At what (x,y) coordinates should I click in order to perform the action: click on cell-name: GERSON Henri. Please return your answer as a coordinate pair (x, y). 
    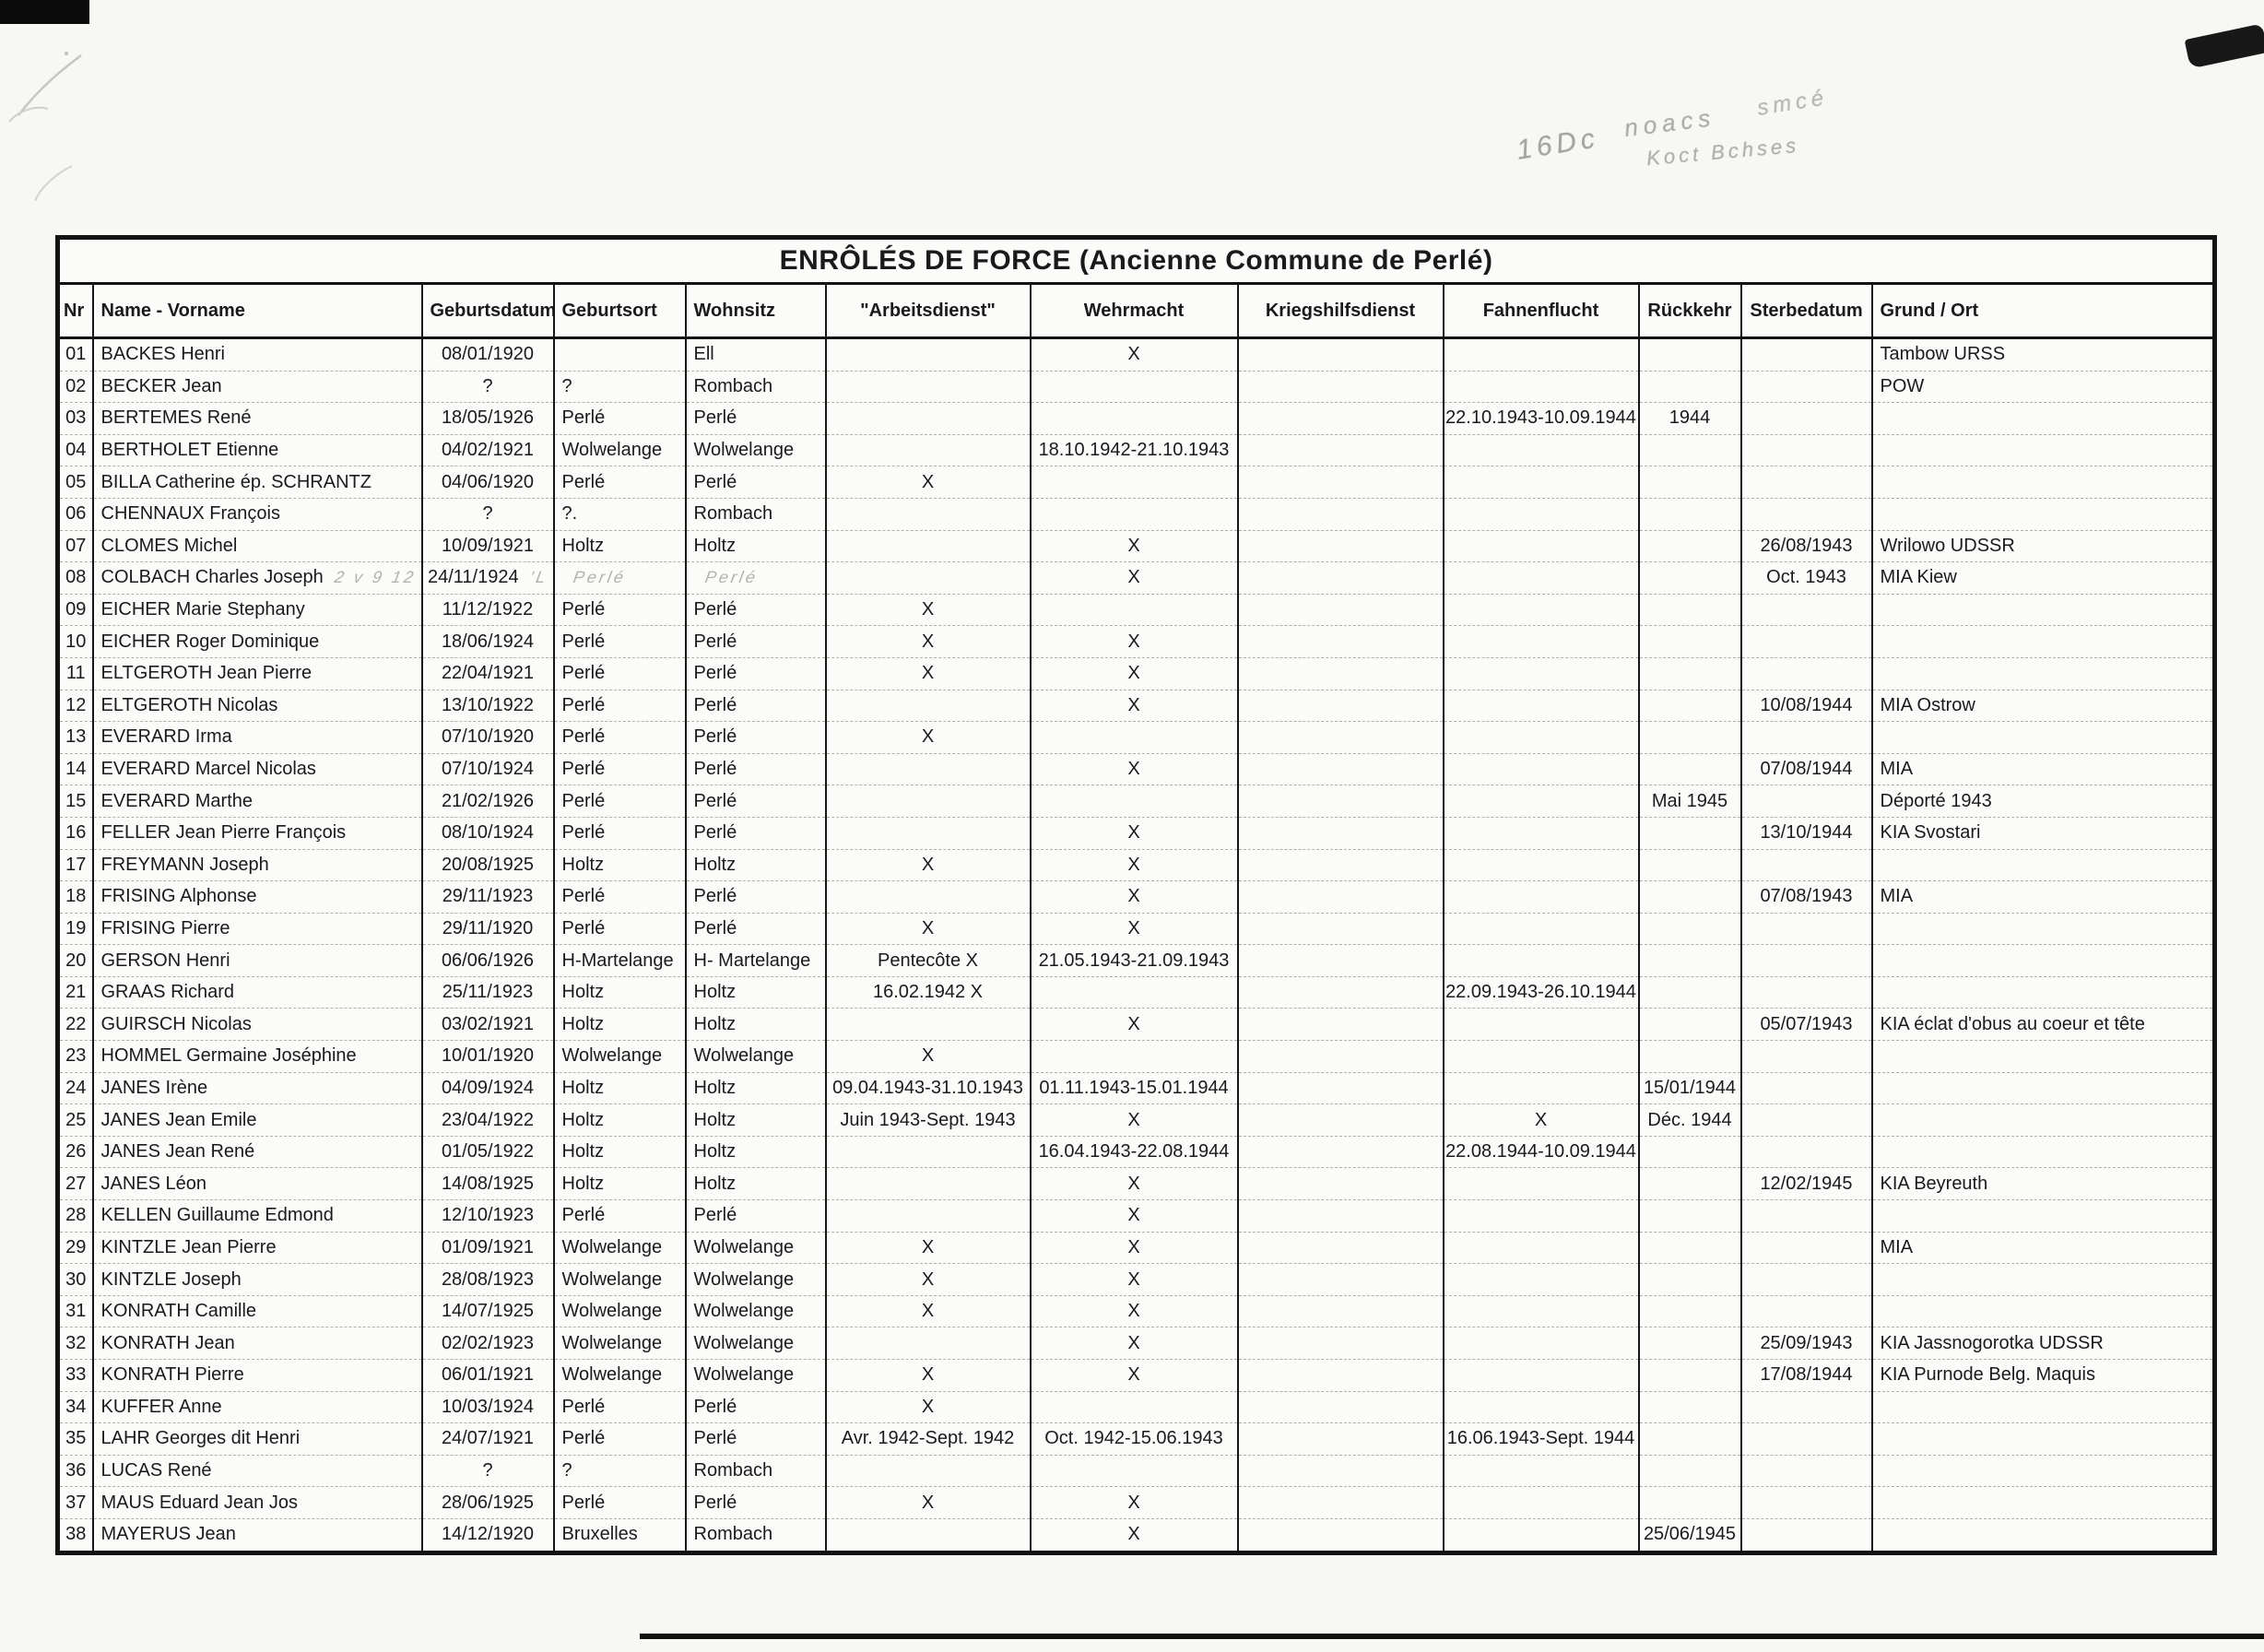
    Looking at the image, I should click on (257, 960).